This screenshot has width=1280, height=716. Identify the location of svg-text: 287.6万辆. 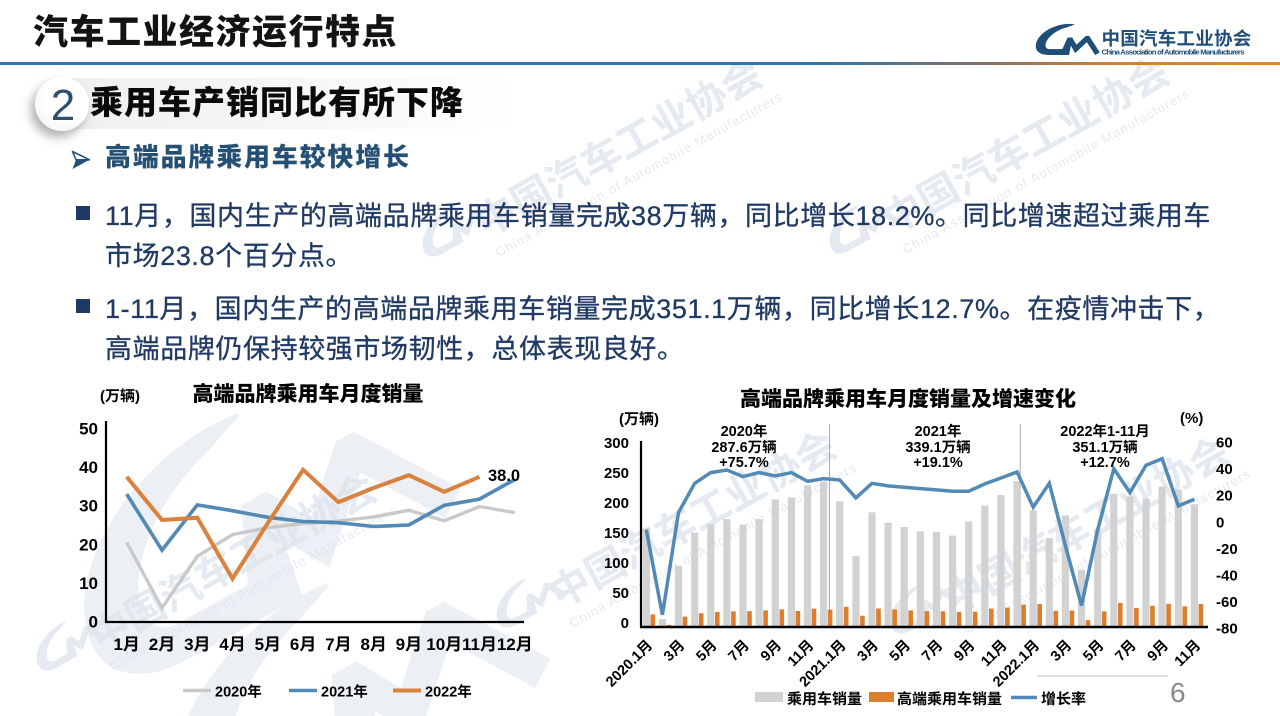
(743, 446).